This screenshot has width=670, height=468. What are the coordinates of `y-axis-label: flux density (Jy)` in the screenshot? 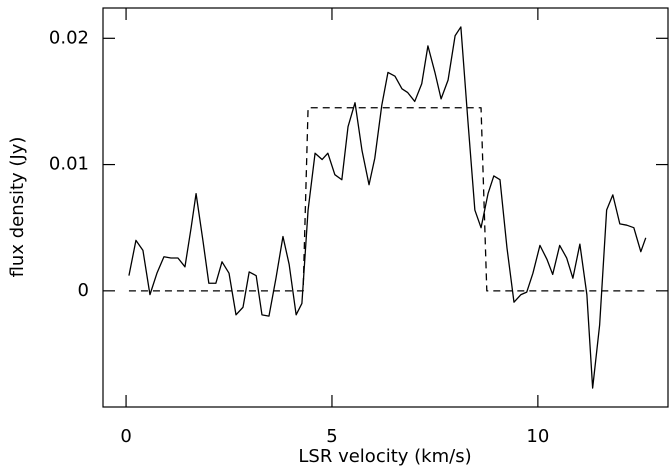 It's located at (17, 207).